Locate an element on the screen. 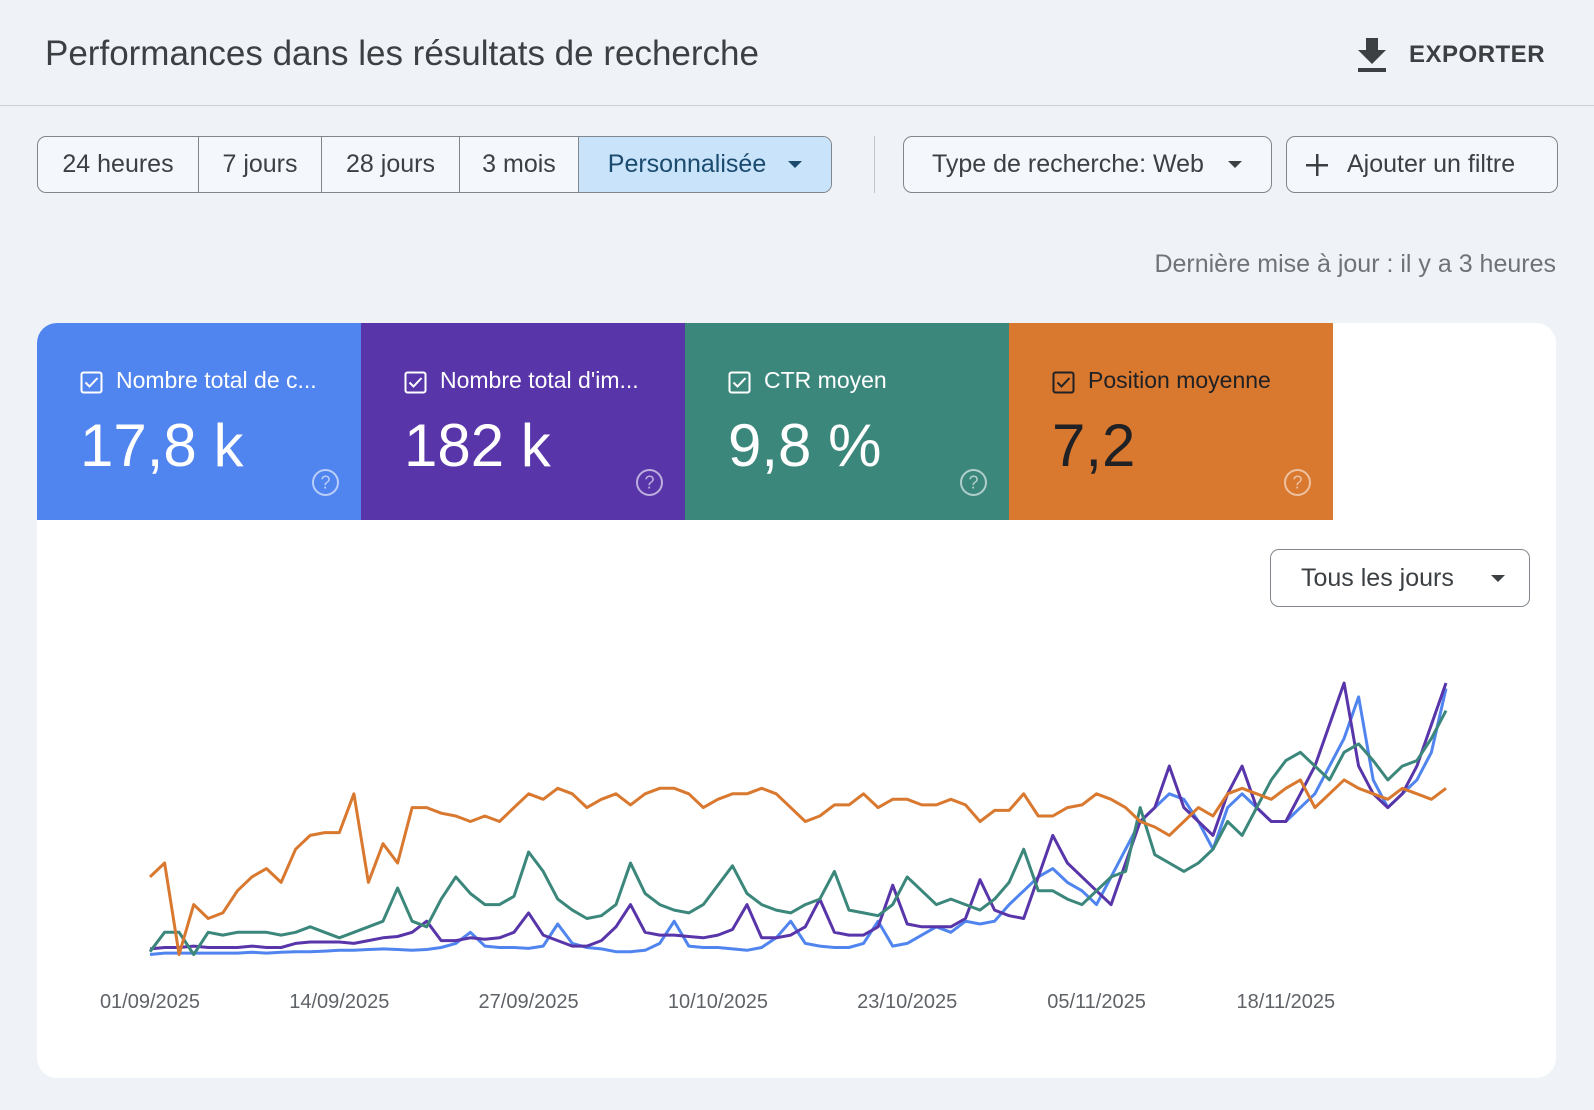 The width and height of the screenshot is (1594, 1110). metric-value: 7,2 is located at coordinates (1094, 445).